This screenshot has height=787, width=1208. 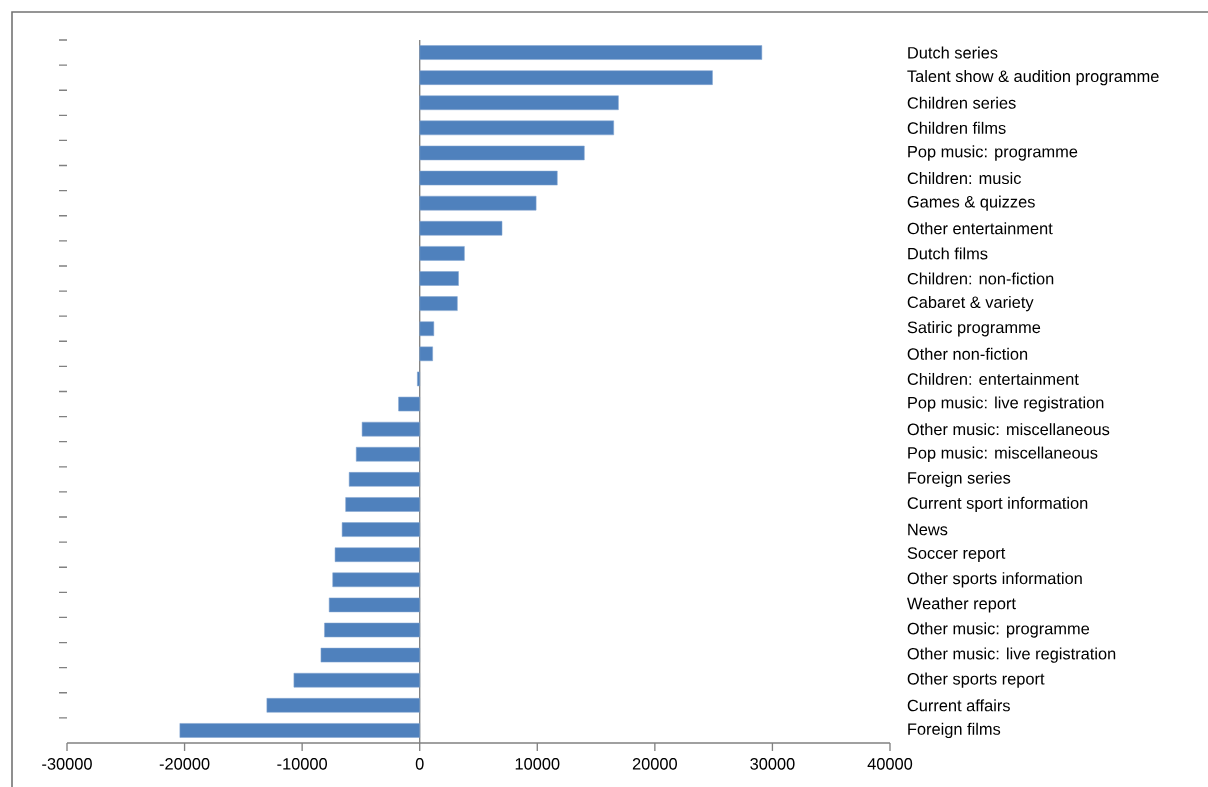 What do you see at coordinates (976, 680) in the screenshot?
I see `y-tick-label: Other sports report` at bounding box center [976, 680].